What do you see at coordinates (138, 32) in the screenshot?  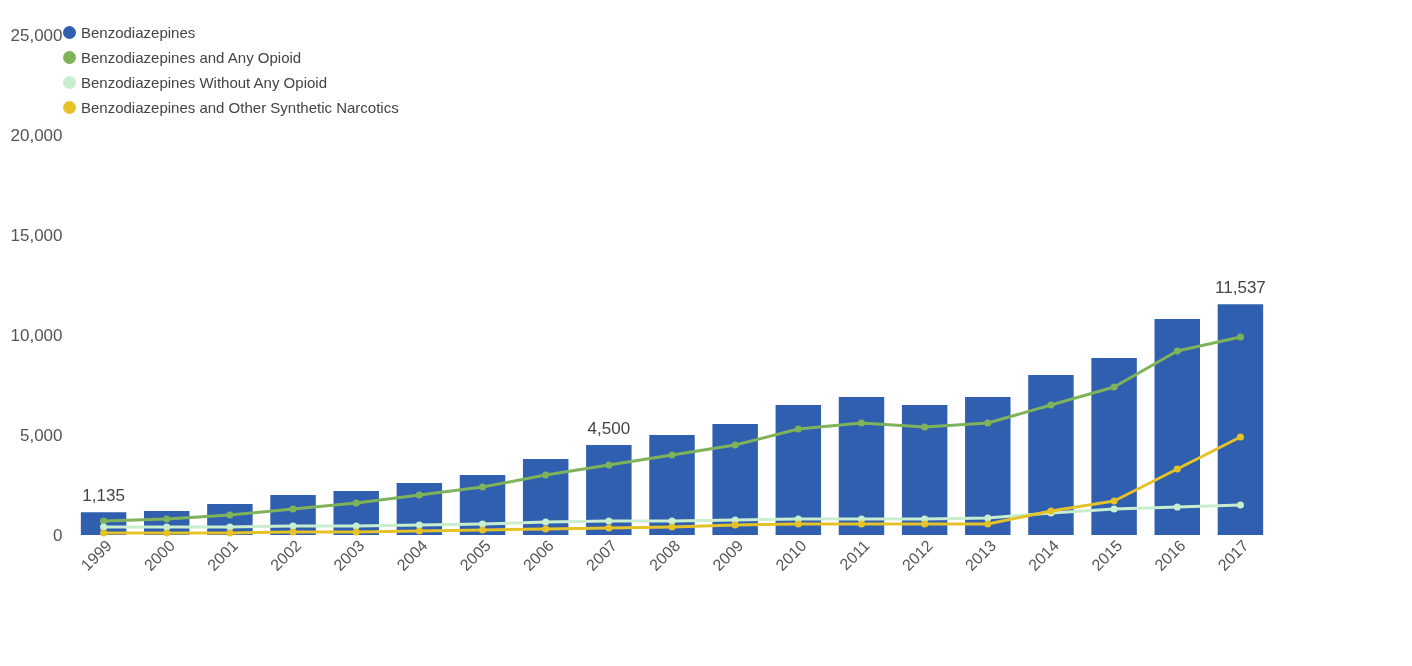 I see `legend-label: Benzodiazepines` at bounding box center [138, 32].